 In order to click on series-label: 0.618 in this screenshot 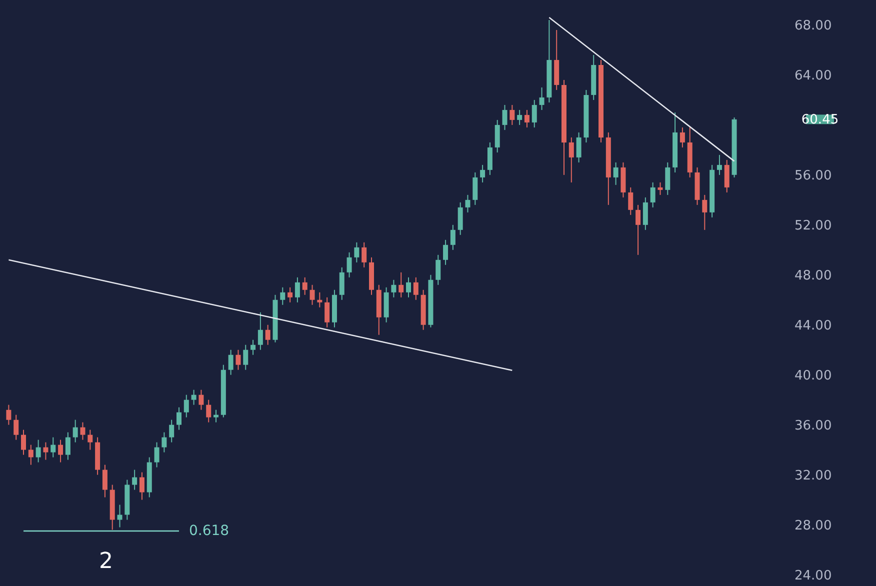, I will do `click(209, 531)`.